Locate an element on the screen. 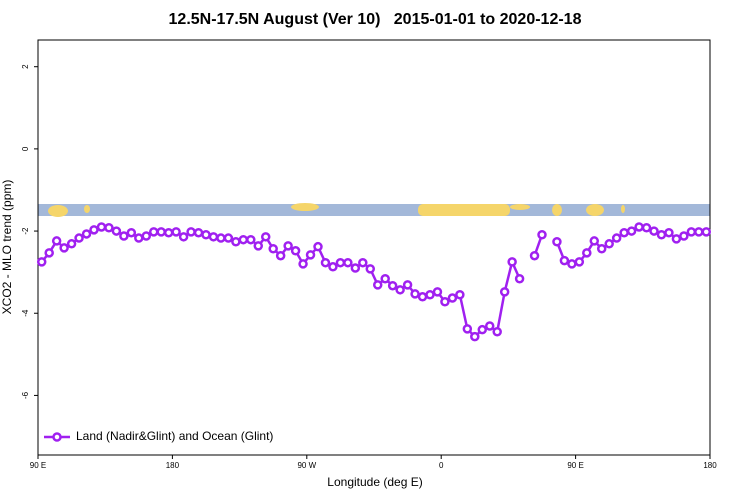  y-tick-label: 2 is located at coordinates (25, 66).